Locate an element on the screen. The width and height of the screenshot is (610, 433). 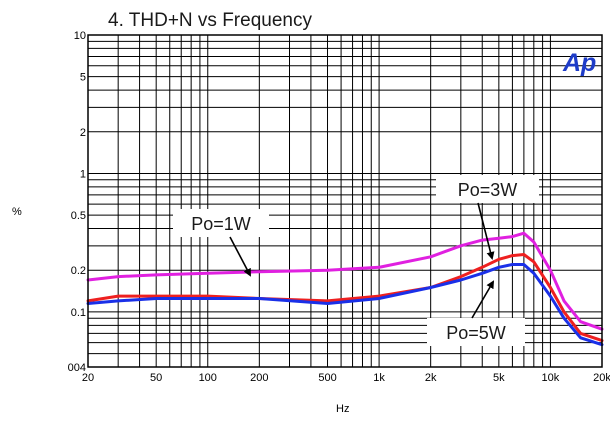
x-tick-label: 50 is located at coordinates (156, 378).